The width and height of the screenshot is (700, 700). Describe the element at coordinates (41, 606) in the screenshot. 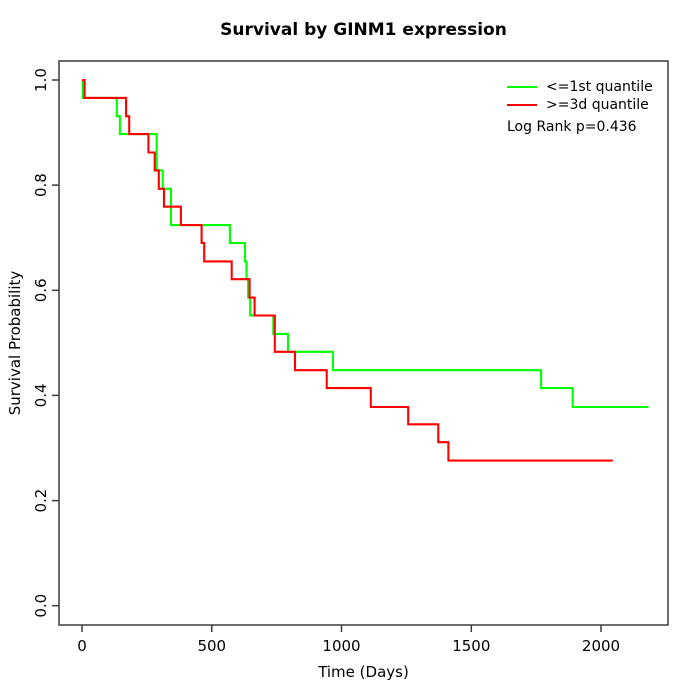

I see `y-tick-label: 0.0` at that location.